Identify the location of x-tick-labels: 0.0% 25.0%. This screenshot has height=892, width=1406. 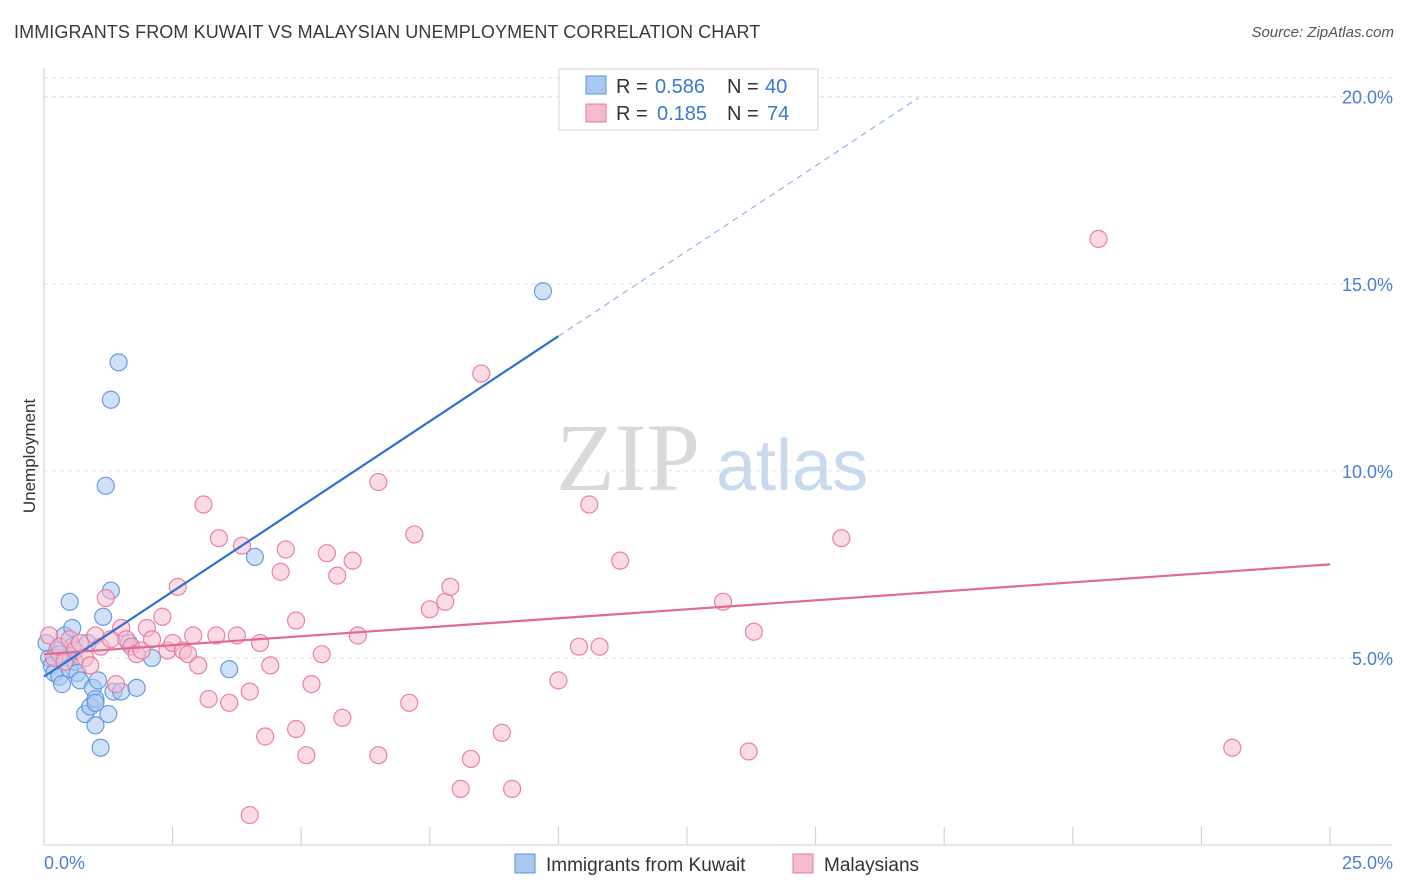
(718, 863).